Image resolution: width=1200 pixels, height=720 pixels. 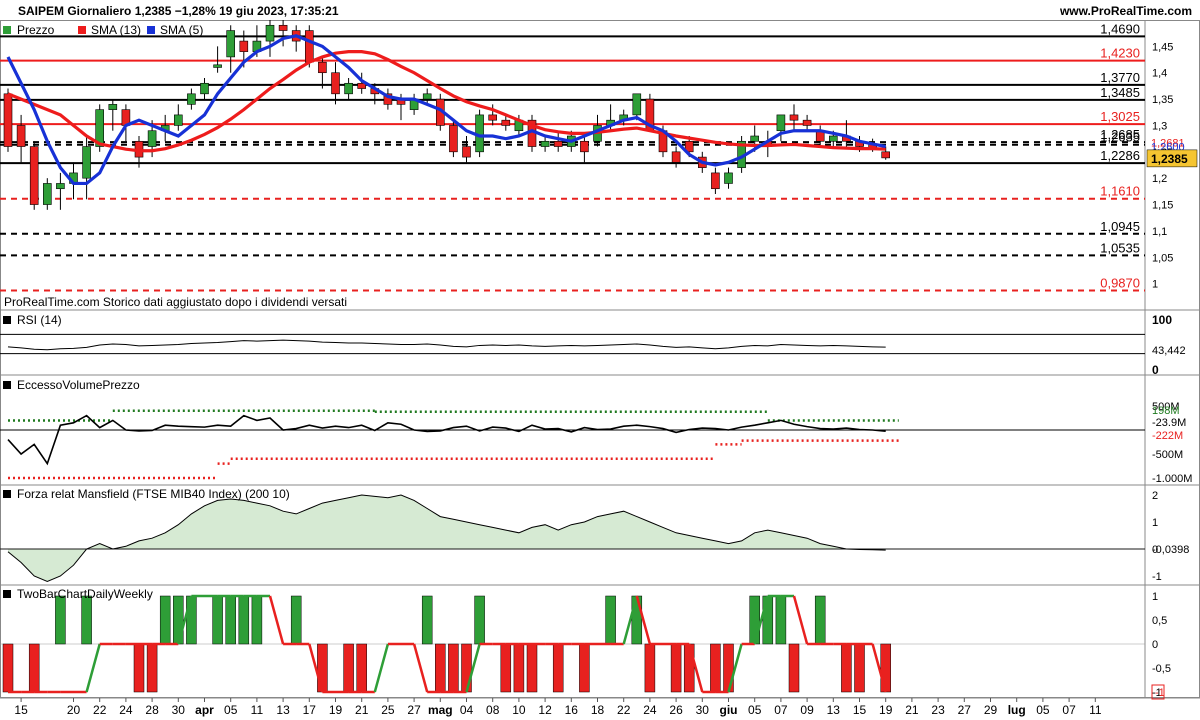 What do you see at coordinates (1017, 710) in the screenshot?
I see `time-tick-label: lug` at bounding box center [1017, 710].